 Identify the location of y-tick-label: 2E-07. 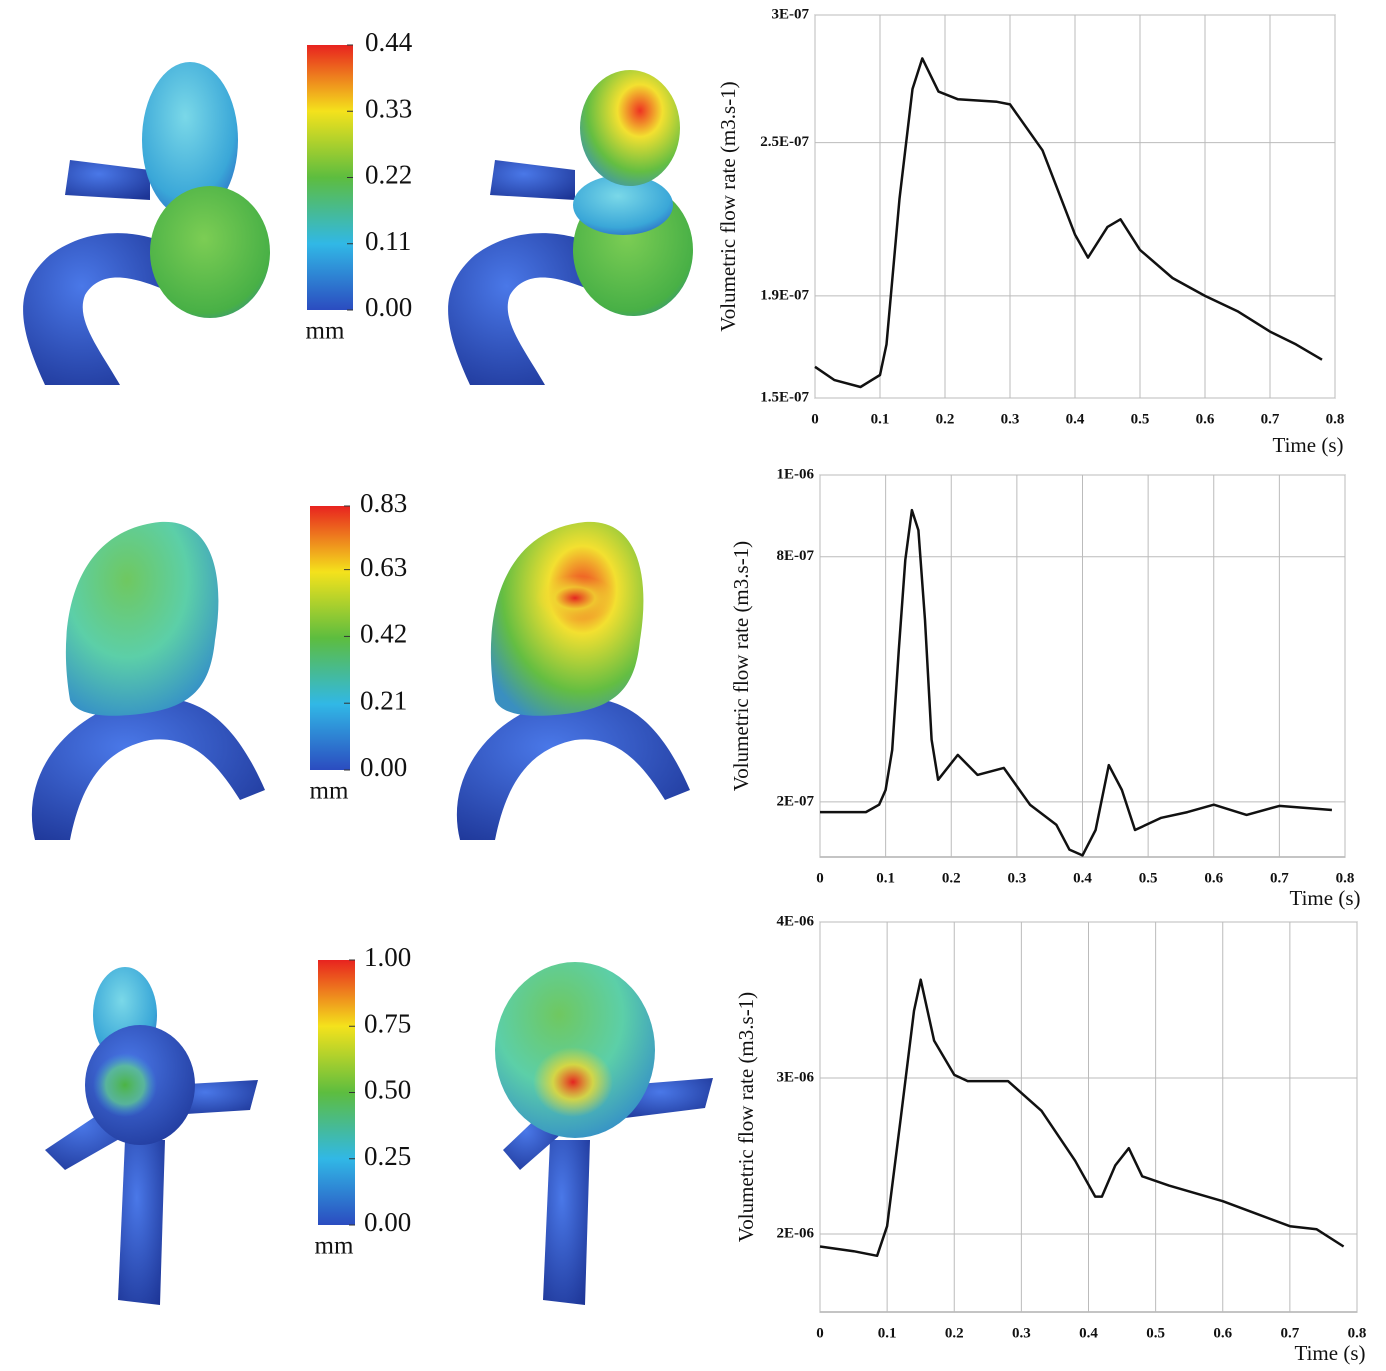
(796, 801).